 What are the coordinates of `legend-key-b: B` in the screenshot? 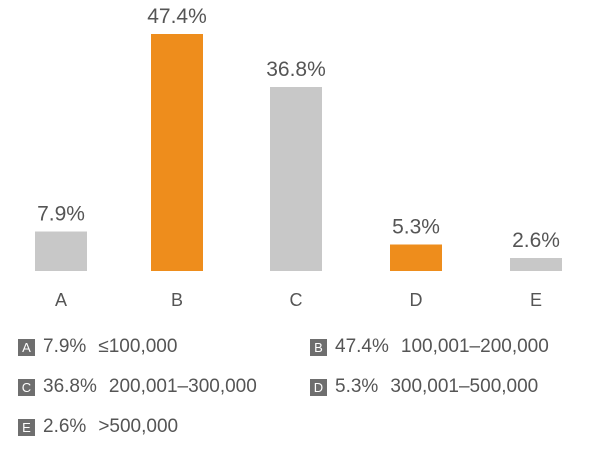 It's located at (318, 347).